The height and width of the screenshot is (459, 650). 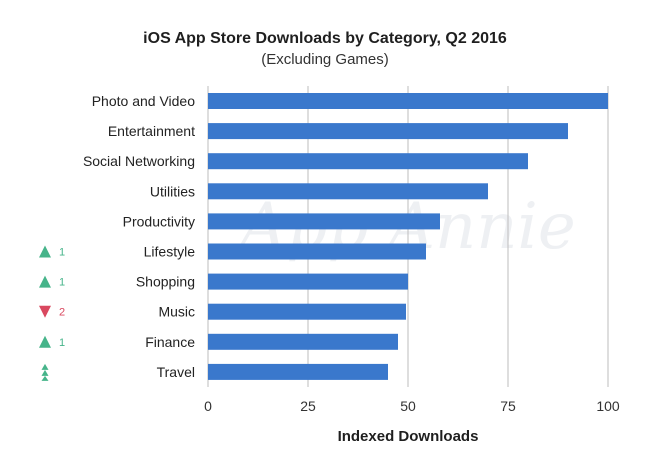 What do you see at coordinates (170, 252) in the screenshot?
I see `category-label: Lifestyle` at bounding box center [170, 252].